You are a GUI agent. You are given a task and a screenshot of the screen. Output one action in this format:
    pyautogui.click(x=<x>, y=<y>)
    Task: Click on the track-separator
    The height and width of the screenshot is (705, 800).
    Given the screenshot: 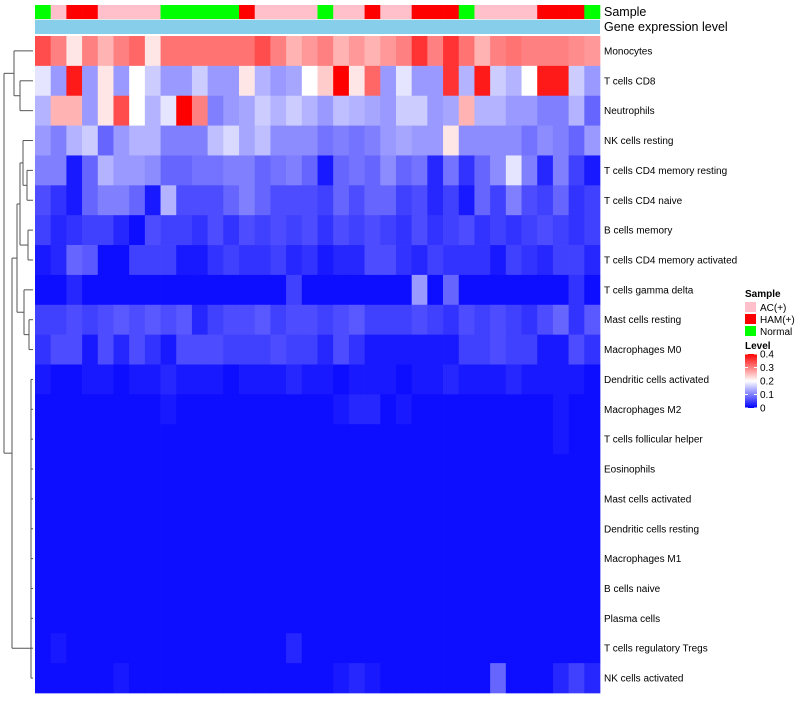 What is the action you would take?
    pyautogui.click(x=317, y=19)
    